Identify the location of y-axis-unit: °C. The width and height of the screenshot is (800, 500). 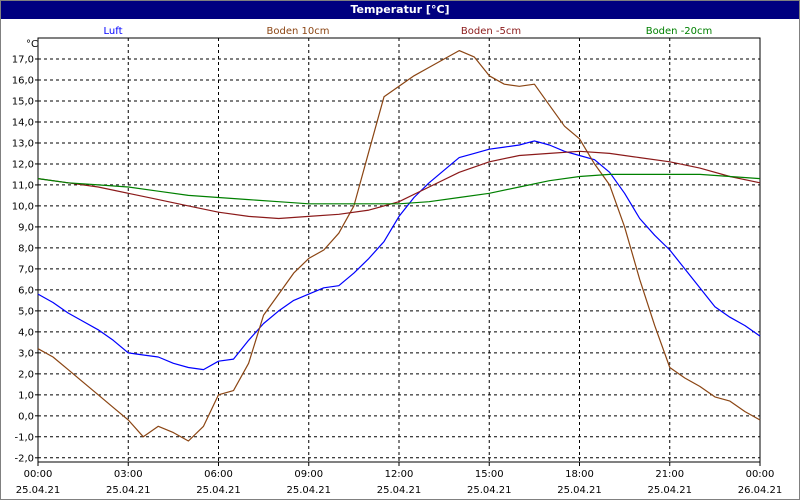
(32, 44).